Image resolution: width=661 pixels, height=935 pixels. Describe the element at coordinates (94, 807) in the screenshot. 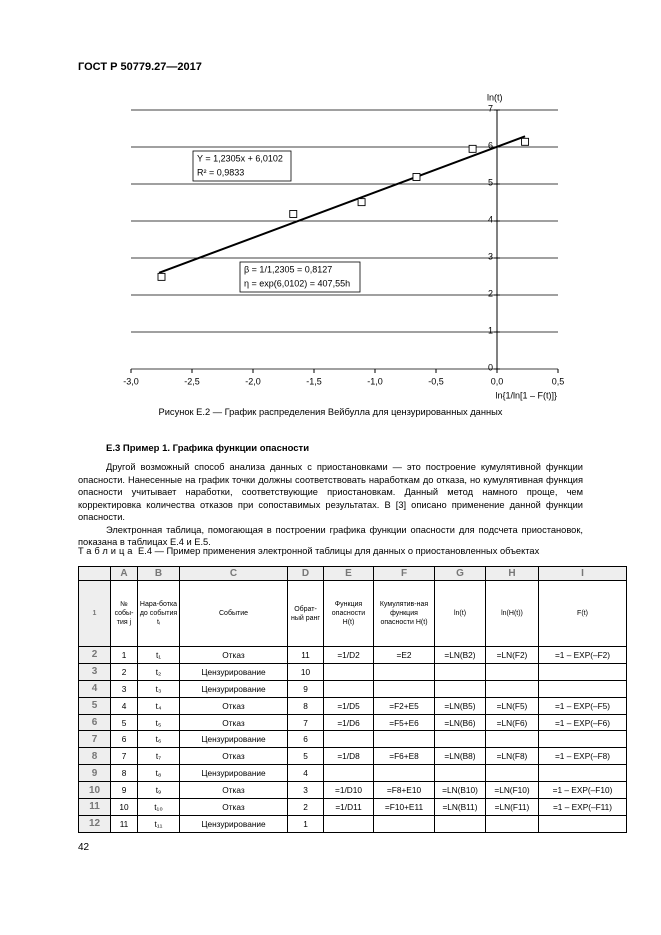

I see `row-number: 11` at that location.